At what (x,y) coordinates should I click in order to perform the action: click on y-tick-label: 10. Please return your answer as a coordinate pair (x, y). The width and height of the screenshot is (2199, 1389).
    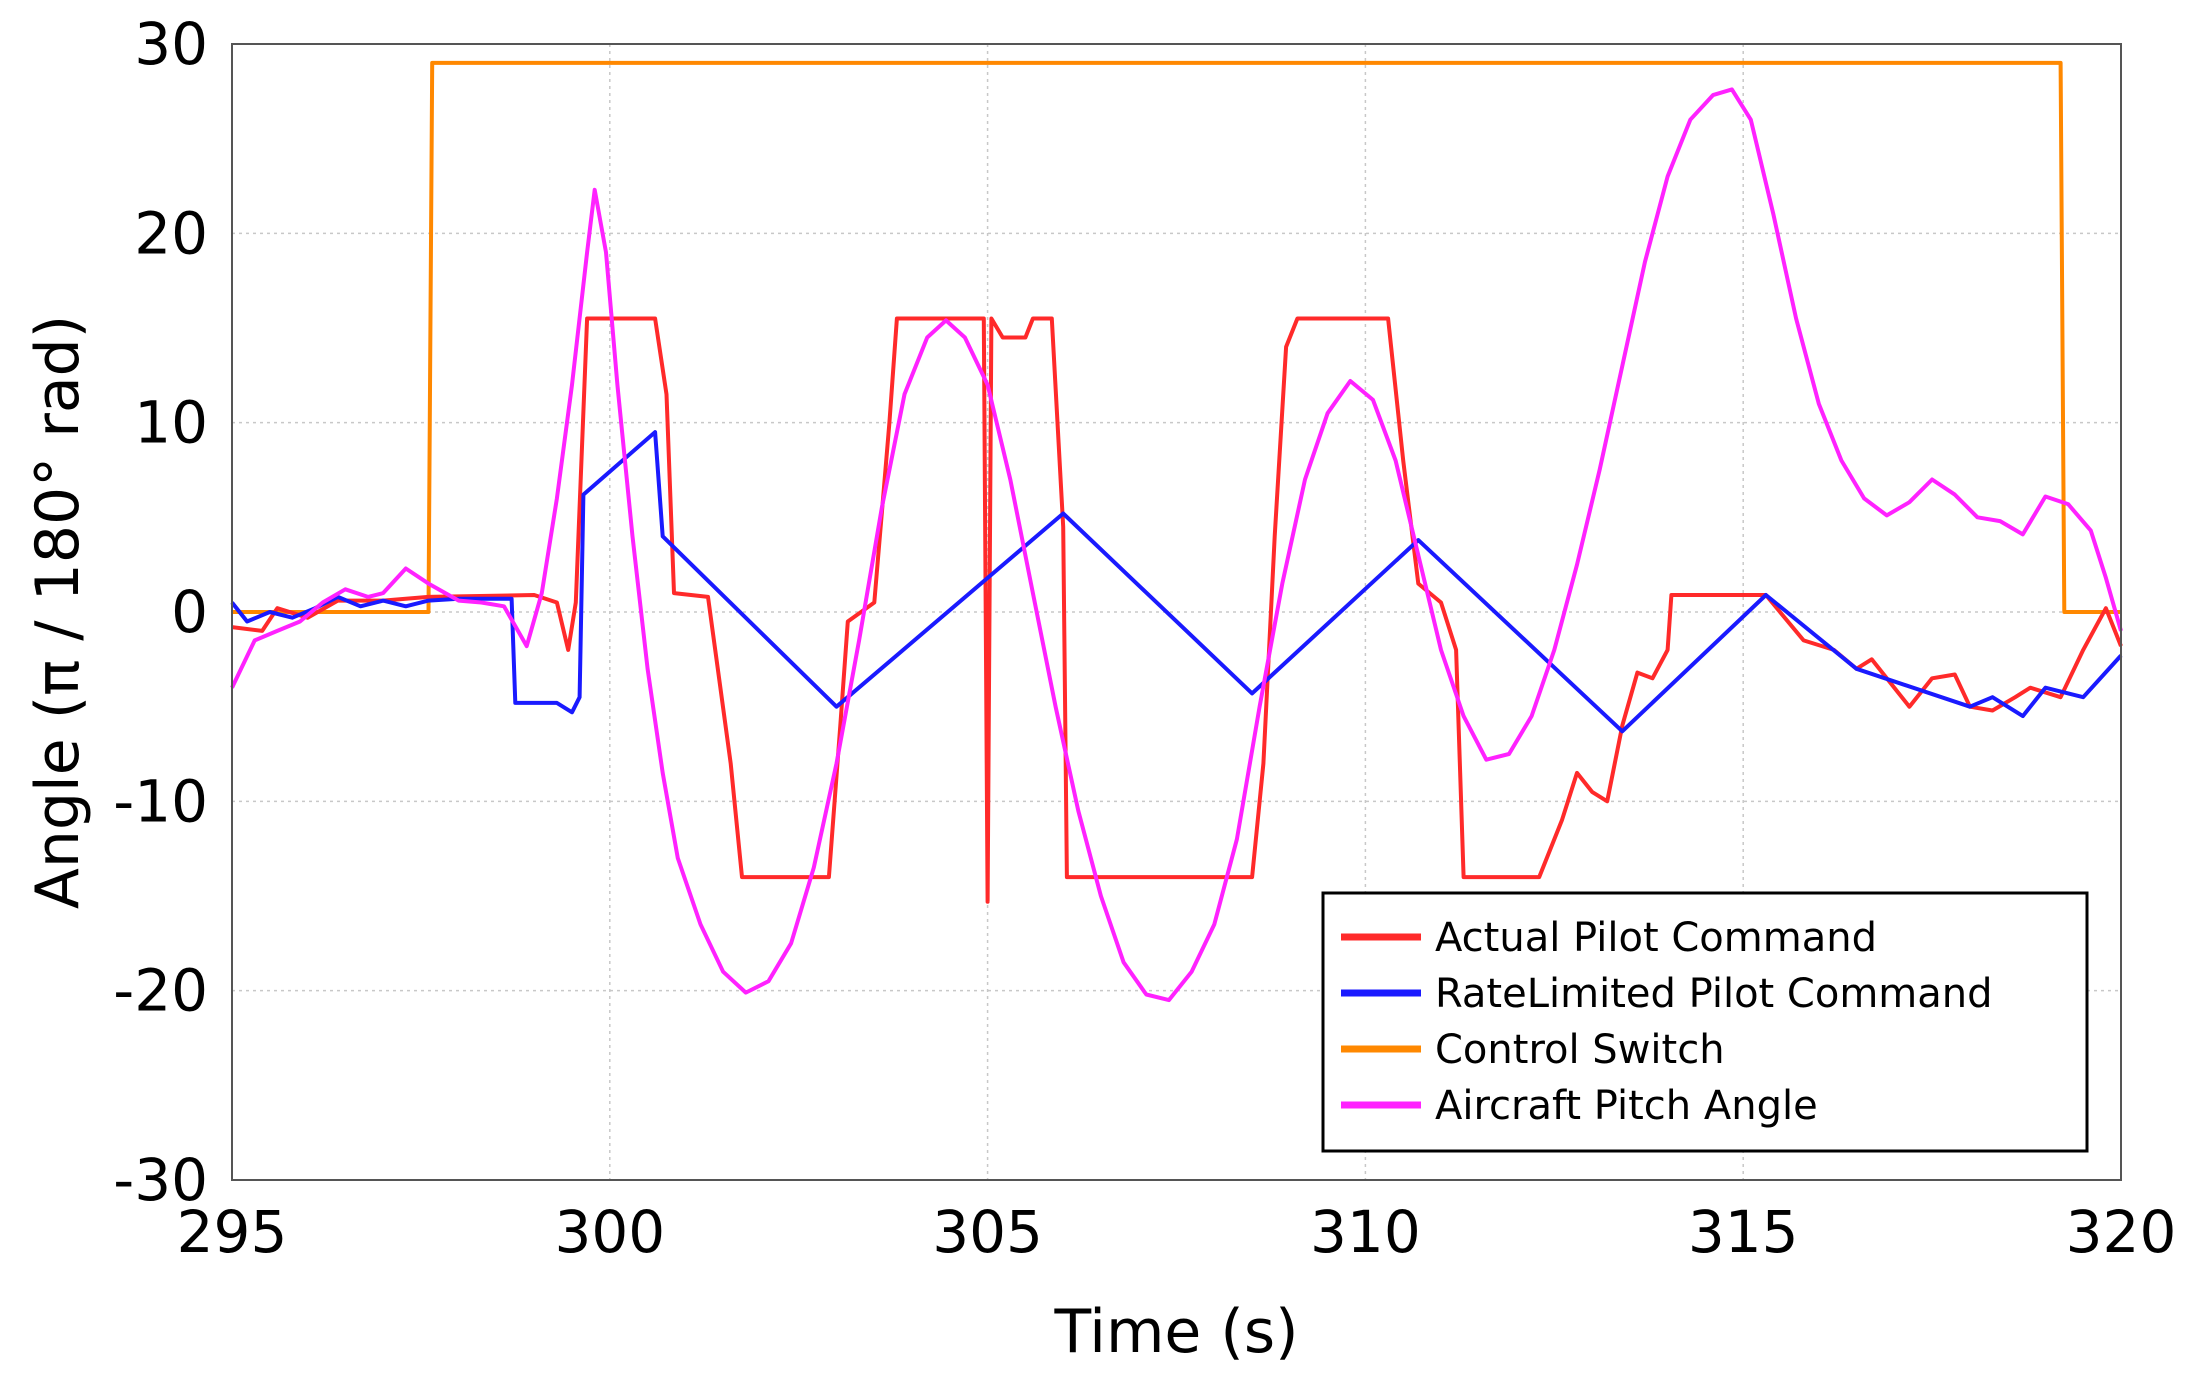
    Looking at the image, I should click on (171, 423).